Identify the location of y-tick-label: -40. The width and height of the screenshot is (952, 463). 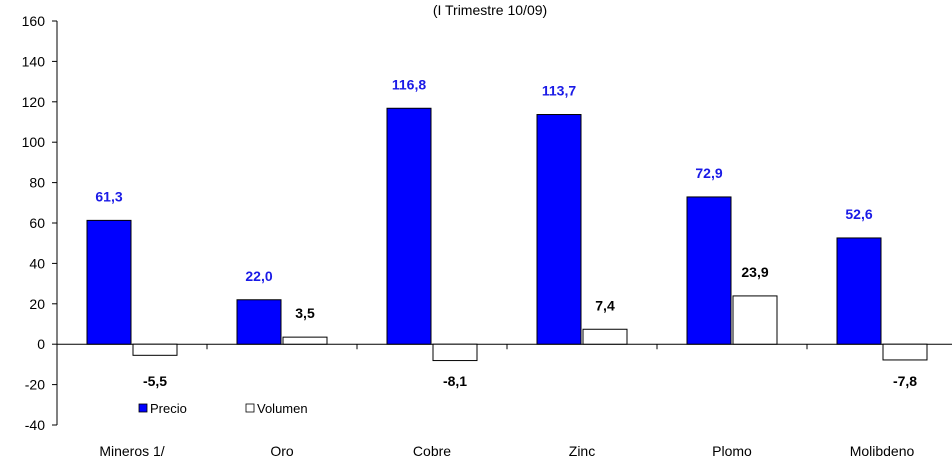
(35, 425).